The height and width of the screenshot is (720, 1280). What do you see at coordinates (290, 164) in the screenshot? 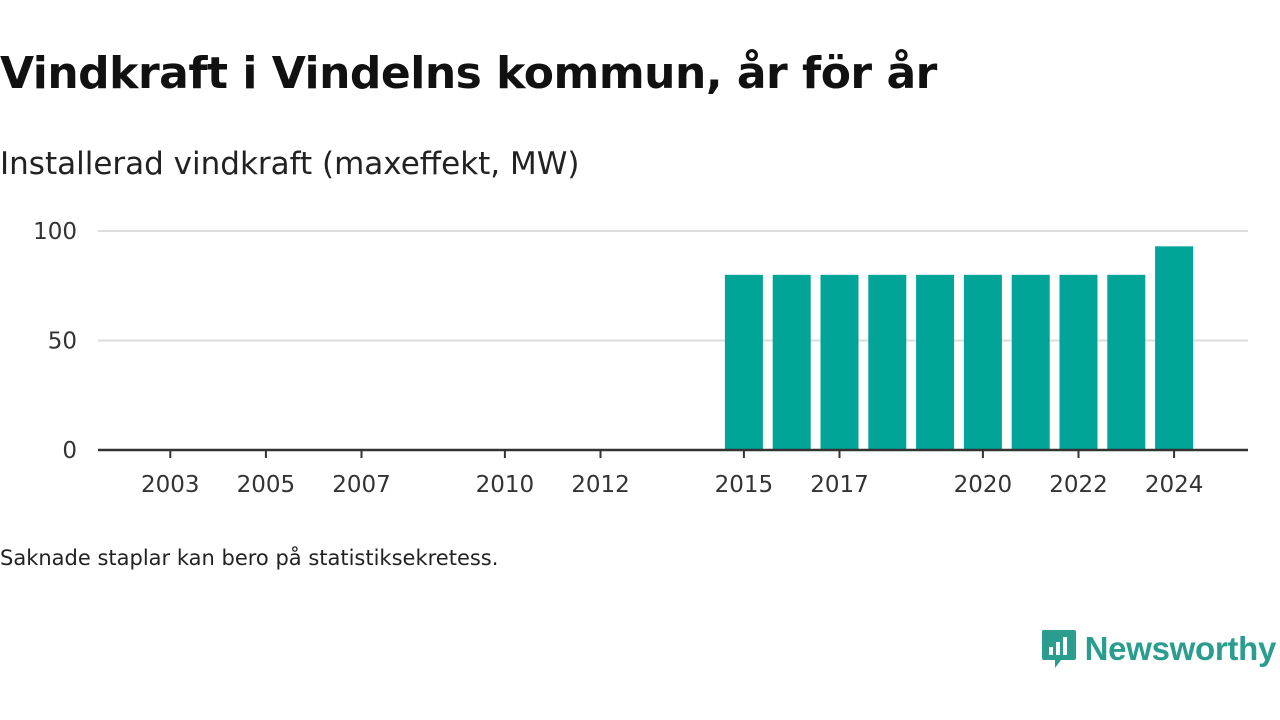
I see `chart-subtitle: Installerad vindkraft (maxeffekt, MW)` at bounding box center [290, 164].